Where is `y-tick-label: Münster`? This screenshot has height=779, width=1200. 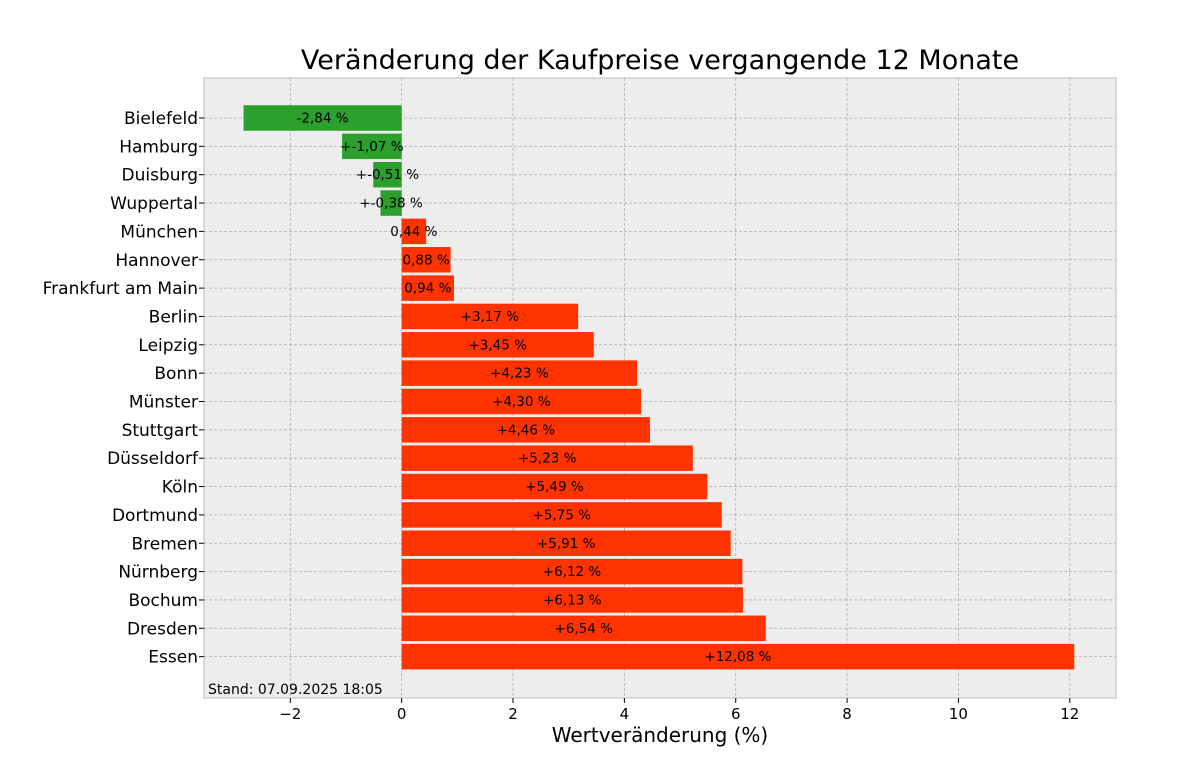 y-tick-label: Münster is located at coordinates (163, 403).